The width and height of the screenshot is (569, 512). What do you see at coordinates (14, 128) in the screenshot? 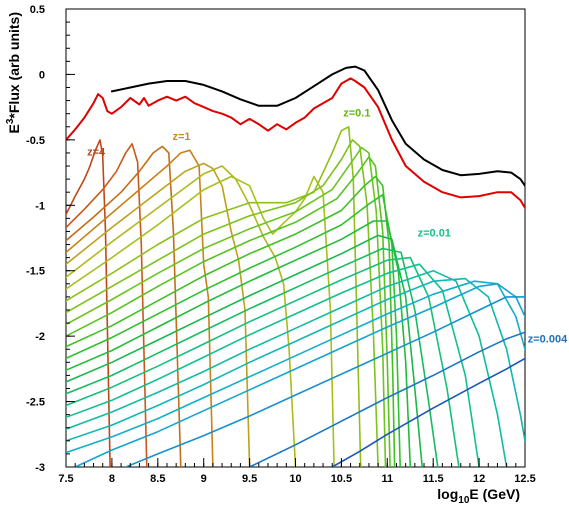
I see `y-axis-label-main: E` at bounding box center [14, 128].